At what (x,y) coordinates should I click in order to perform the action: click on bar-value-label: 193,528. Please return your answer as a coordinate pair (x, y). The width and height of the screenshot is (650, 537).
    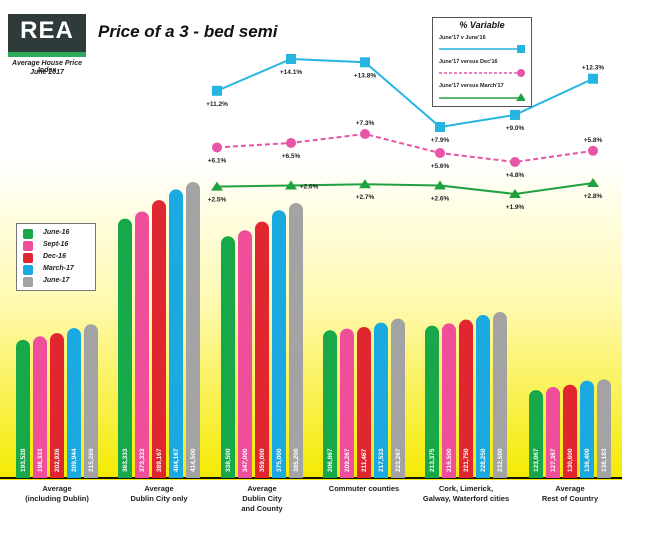
    Looking at the image, I should click on (23, 460).